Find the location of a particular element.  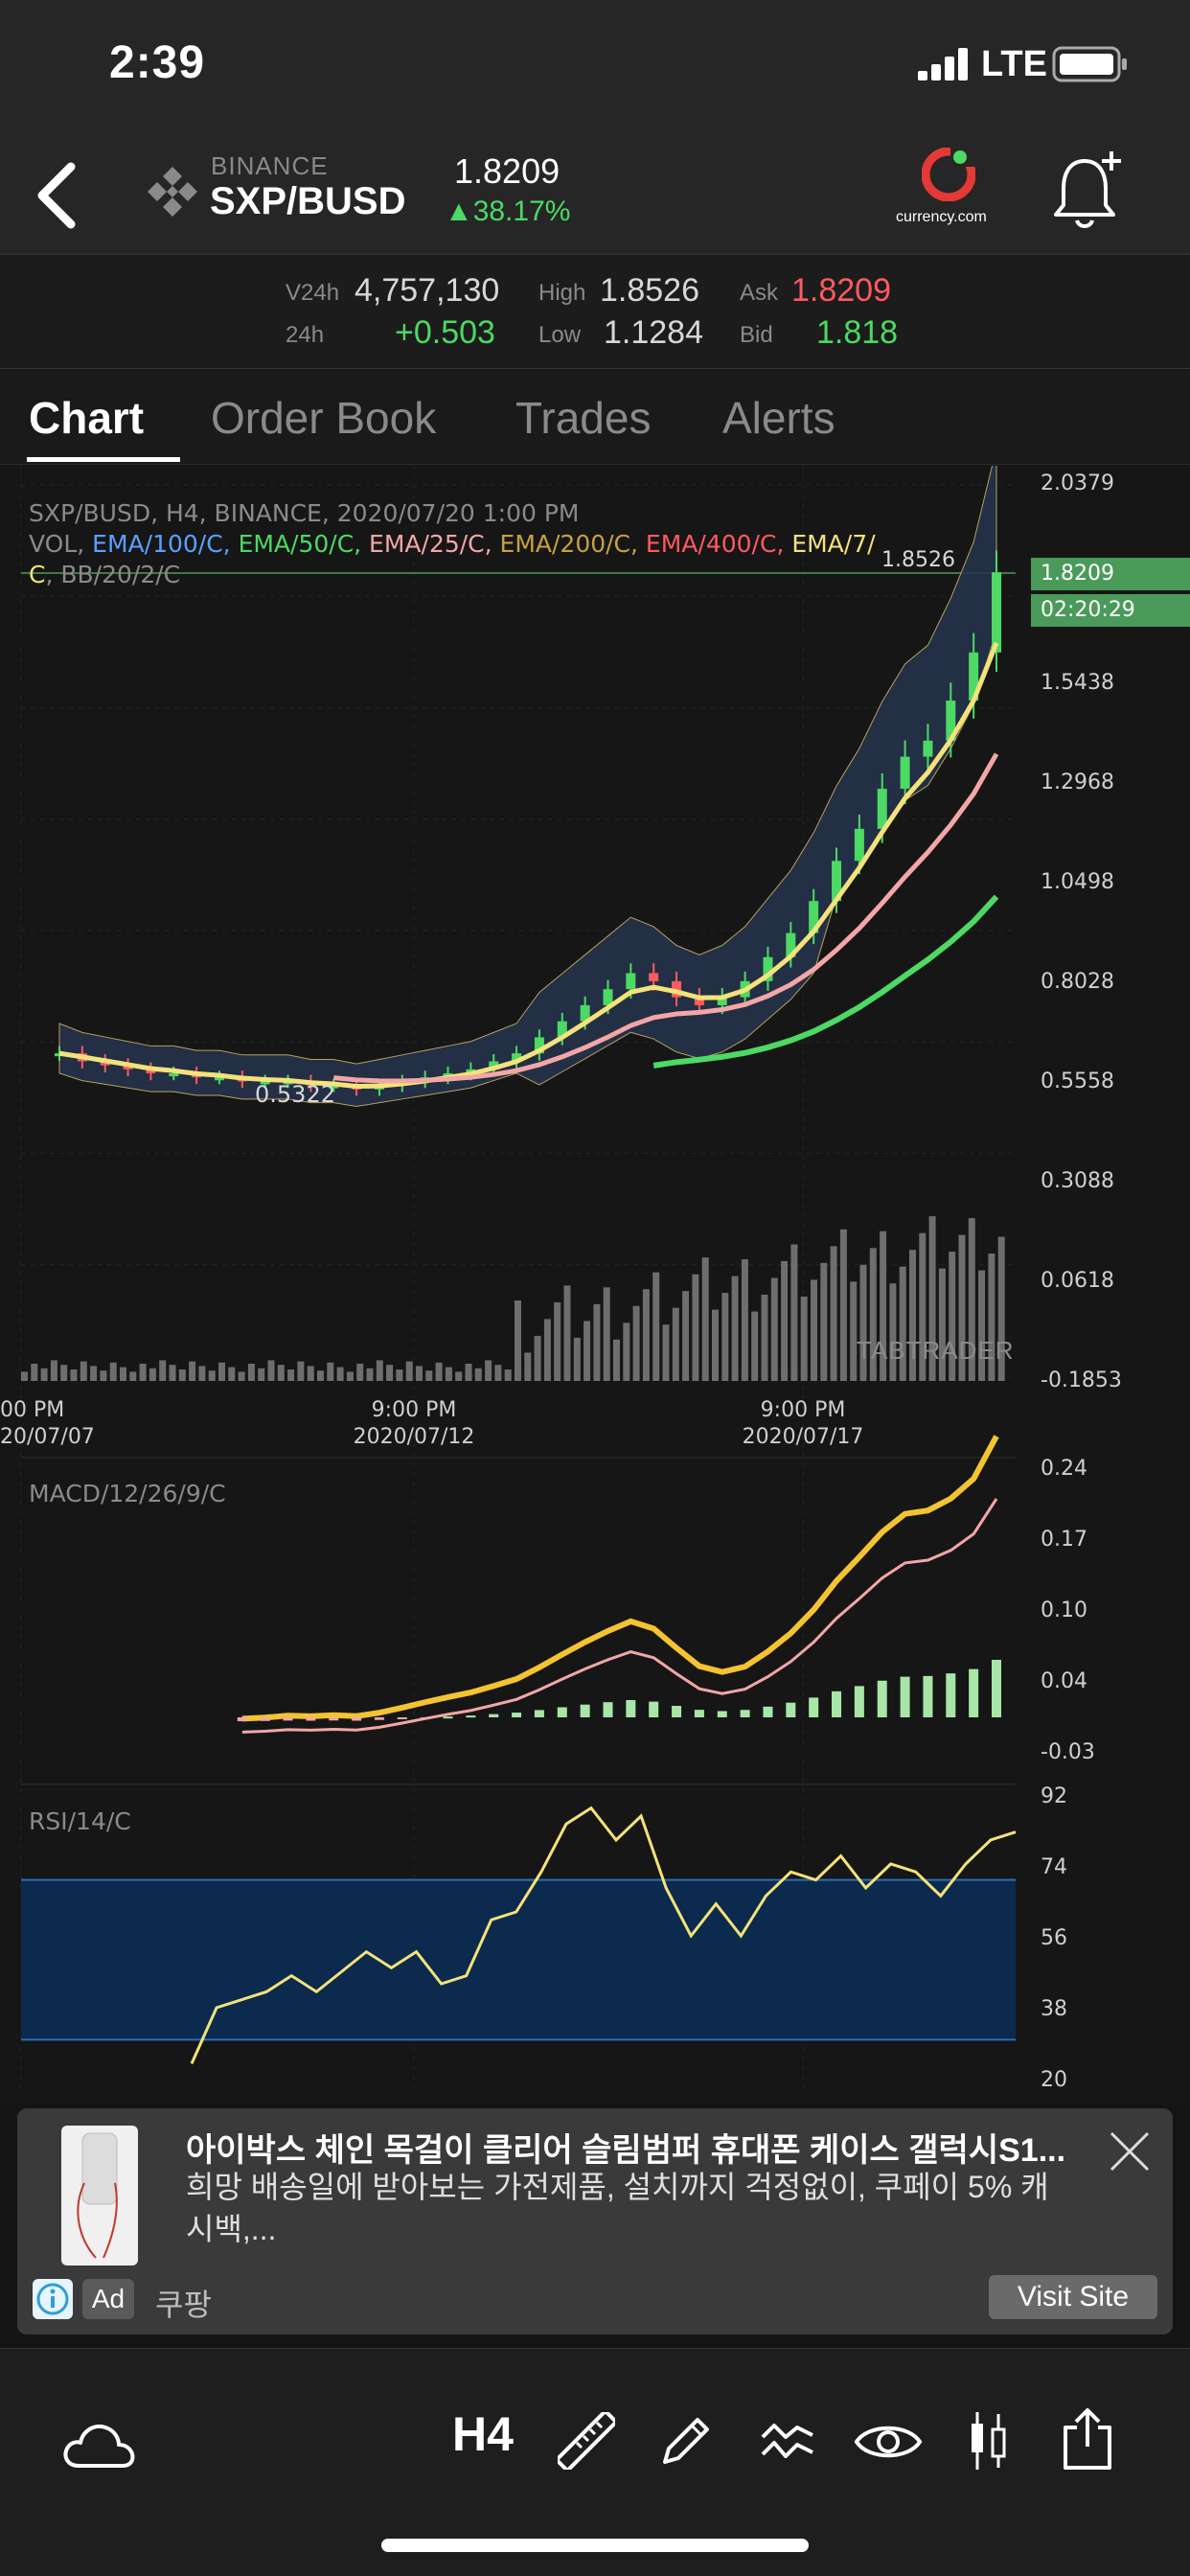

eye-icon is located at coordinates (889, 2442).